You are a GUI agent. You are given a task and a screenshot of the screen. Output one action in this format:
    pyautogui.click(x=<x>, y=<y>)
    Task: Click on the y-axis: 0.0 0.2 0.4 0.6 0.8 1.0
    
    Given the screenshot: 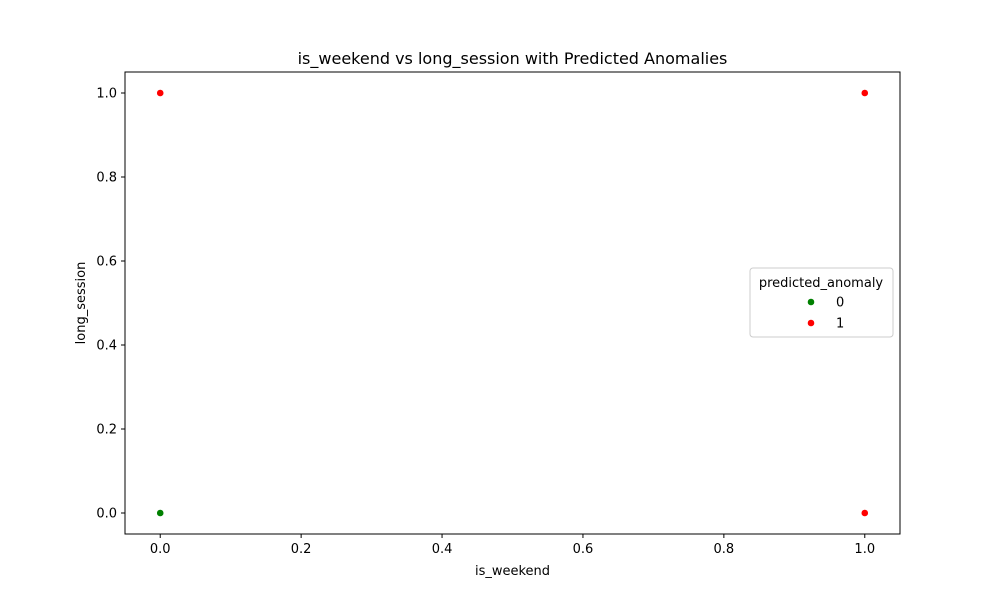 What is the action you would take?
    pyautogui.click(x=110, y=304)
    